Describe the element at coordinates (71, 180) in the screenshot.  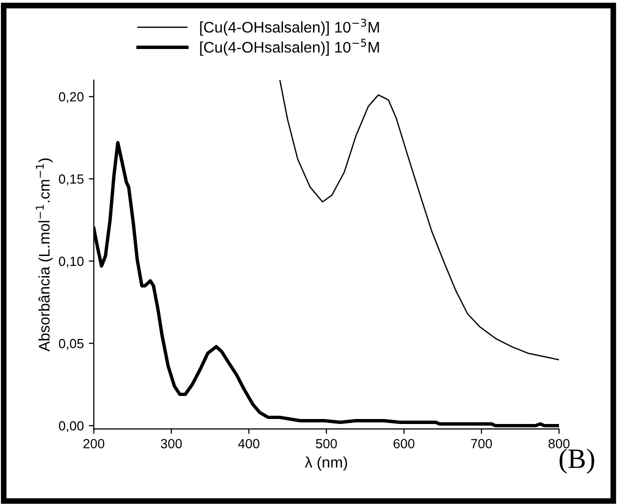
I see `y-tick-label: 0,15` at that location.